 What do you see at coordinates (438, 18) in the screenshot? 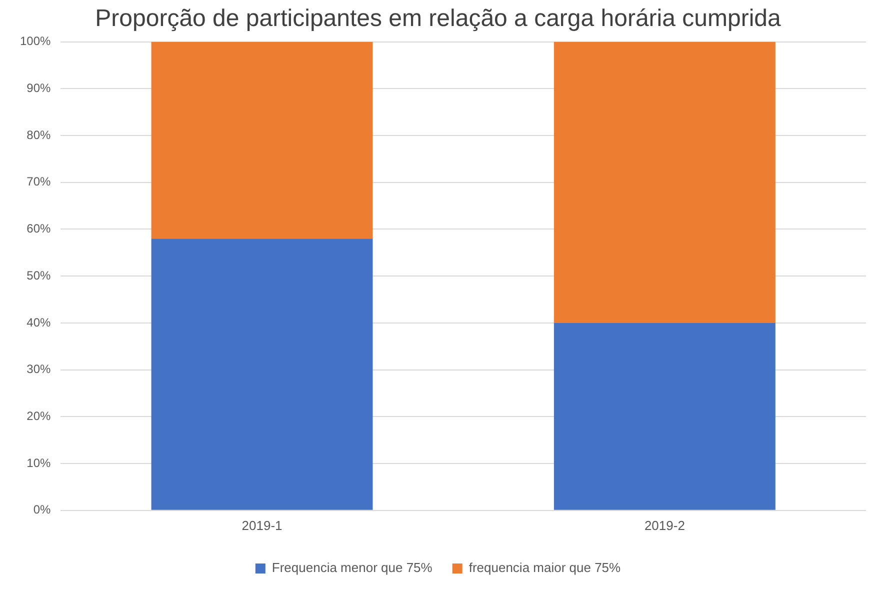
I see `chart-title: Proporção de participantes em relação a carga horária cumprida` at bounding box center [438, 18].